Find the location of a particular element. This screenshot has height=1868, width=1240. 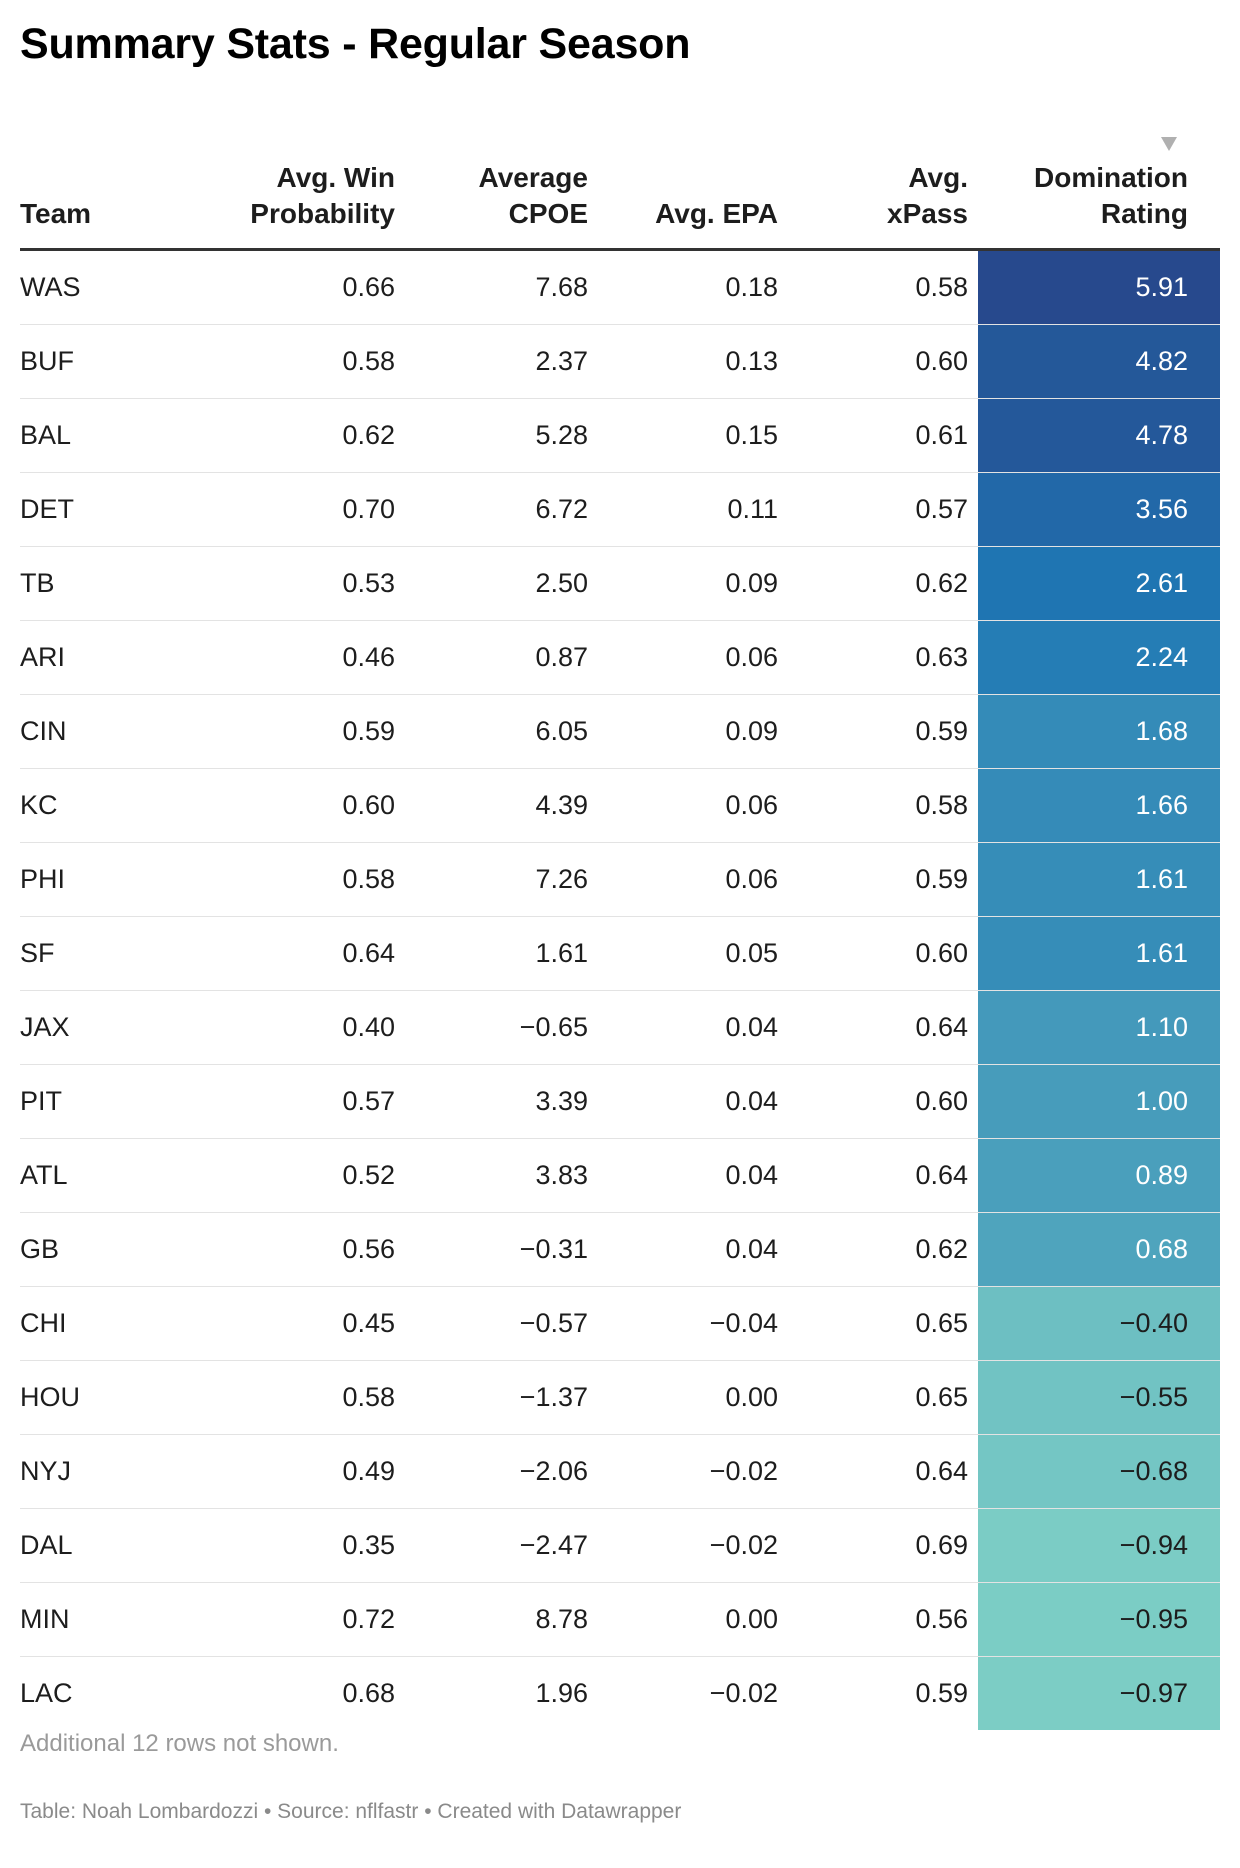

cell-xpass: 0.58 is located at coordinates (941, 287).